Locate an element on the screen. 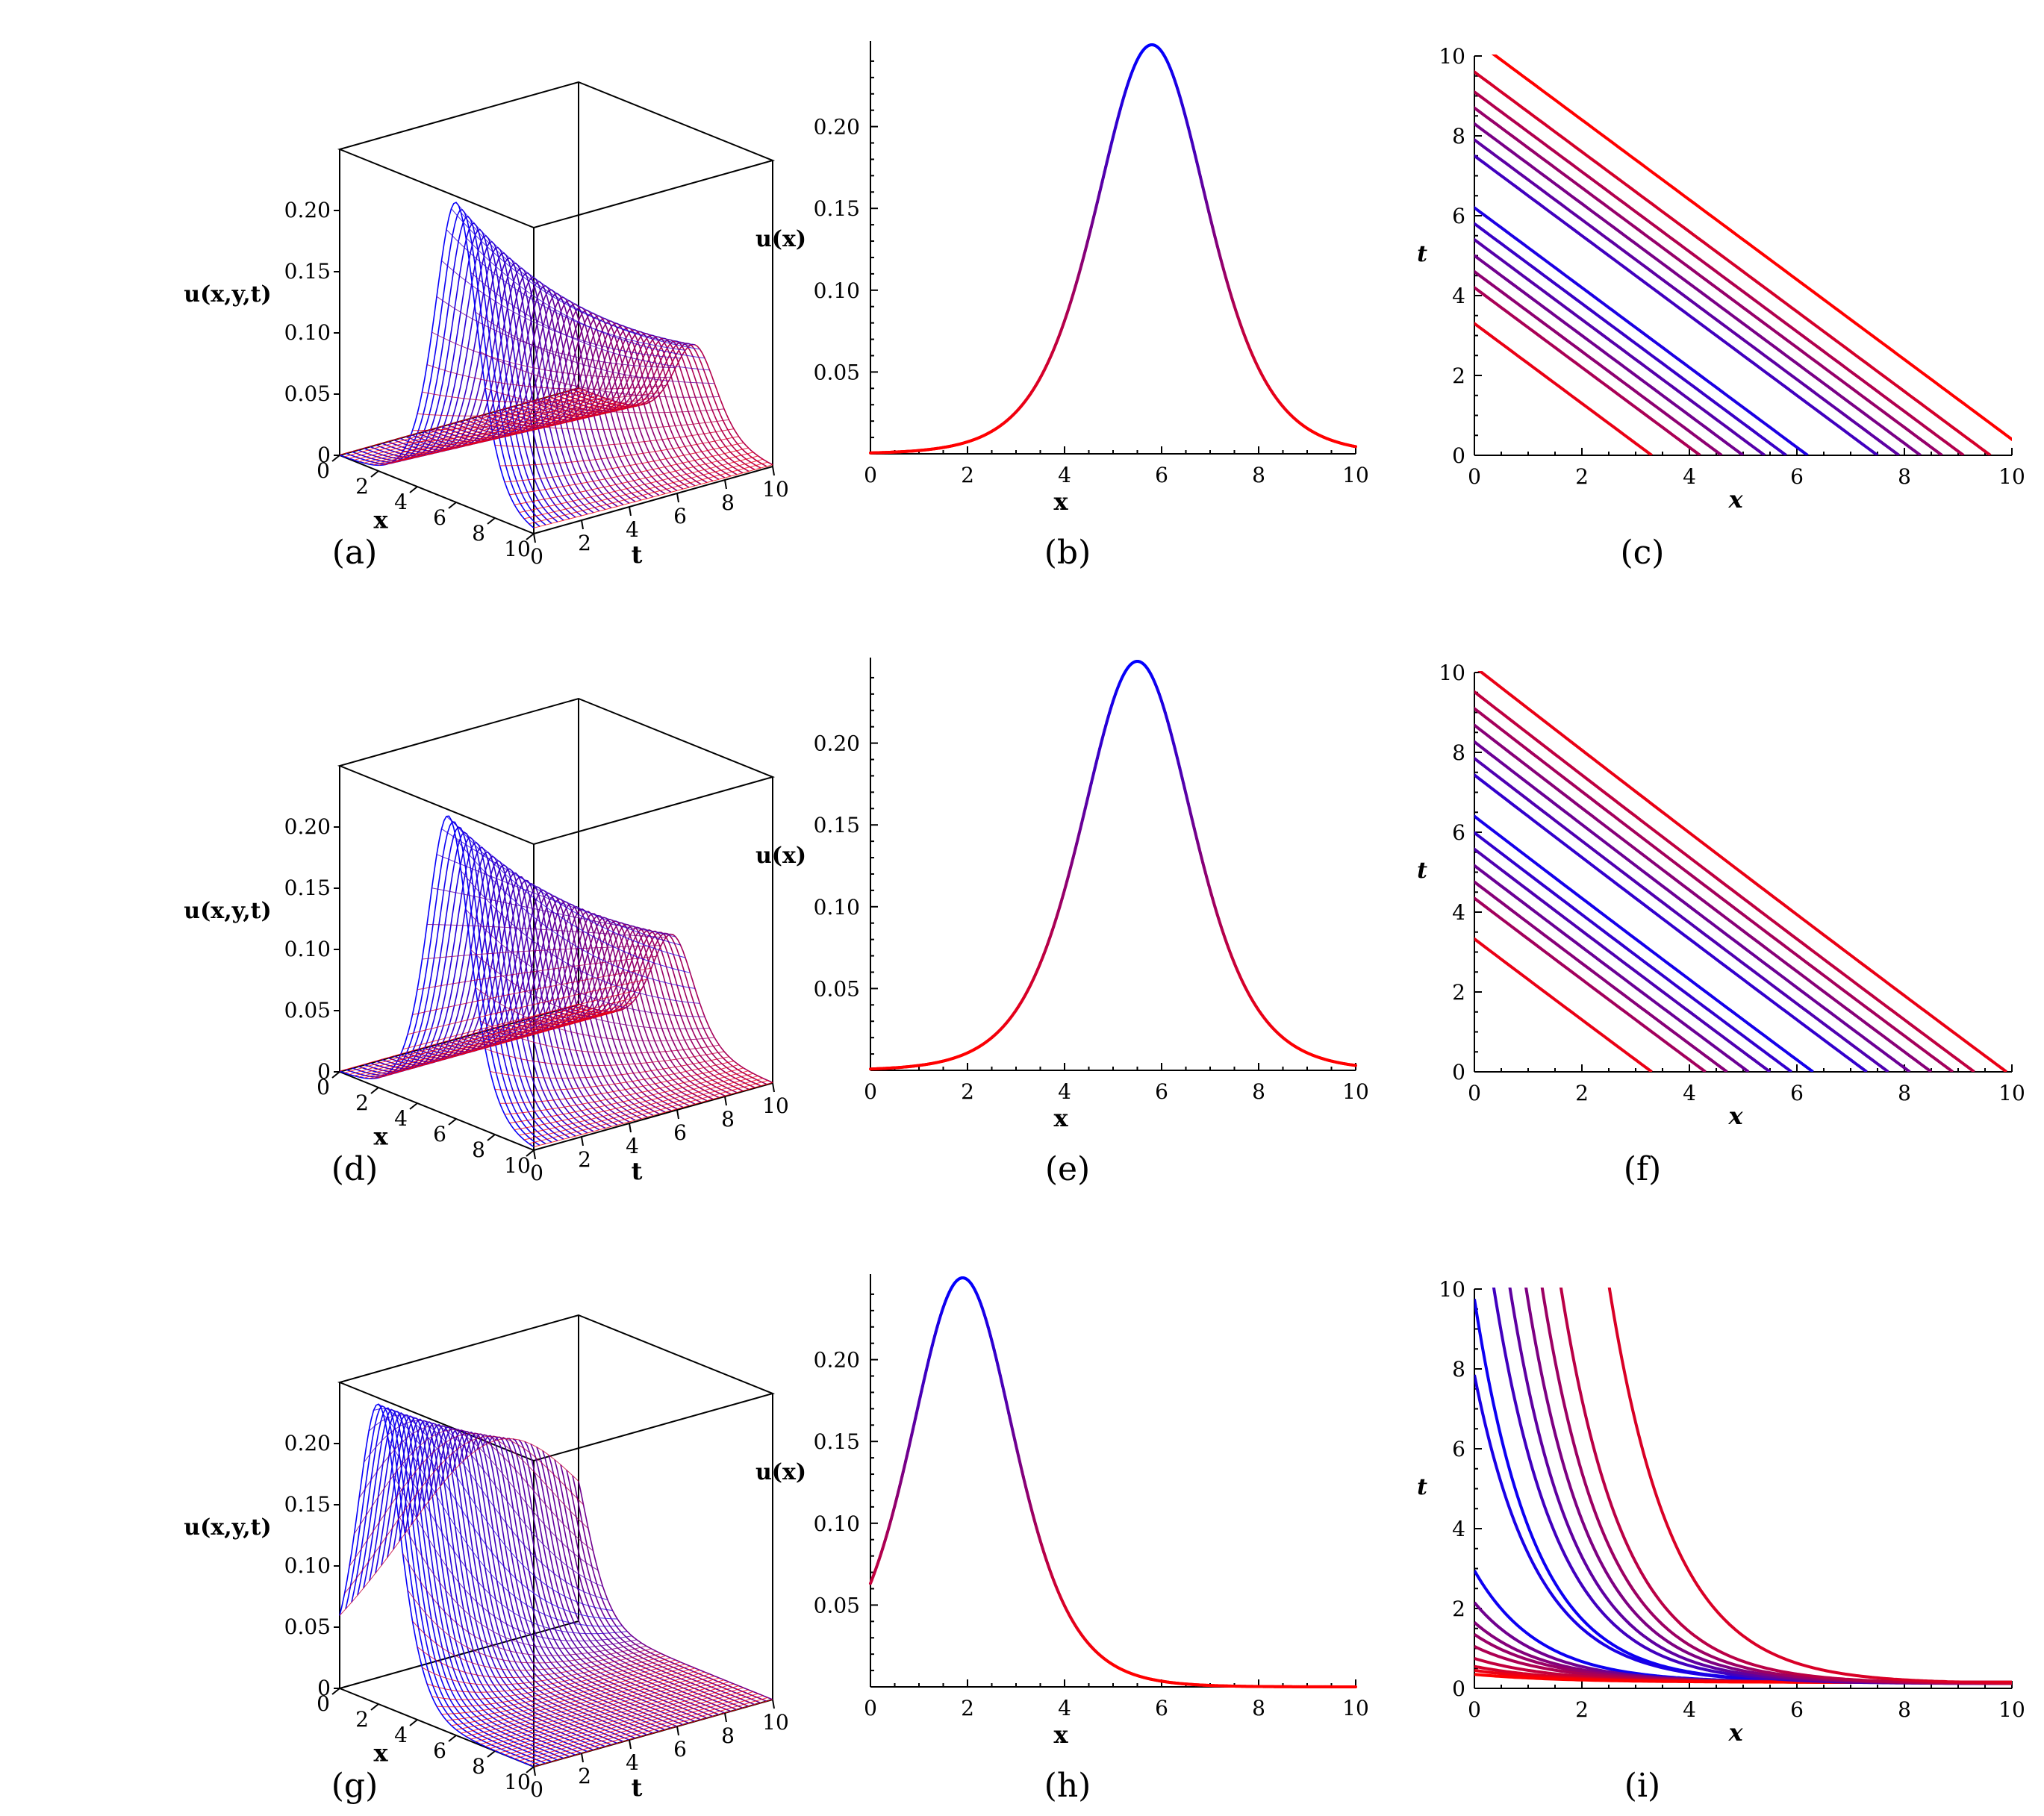  panel-h-curve is located at coordinates (1113, 1482).